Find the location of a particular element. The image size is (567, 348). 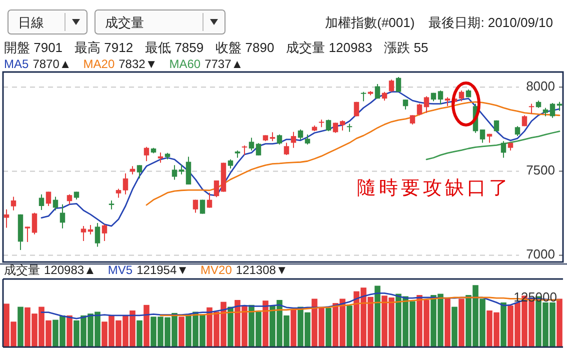

text: 7737▲ is located at coordinates (224, 64).